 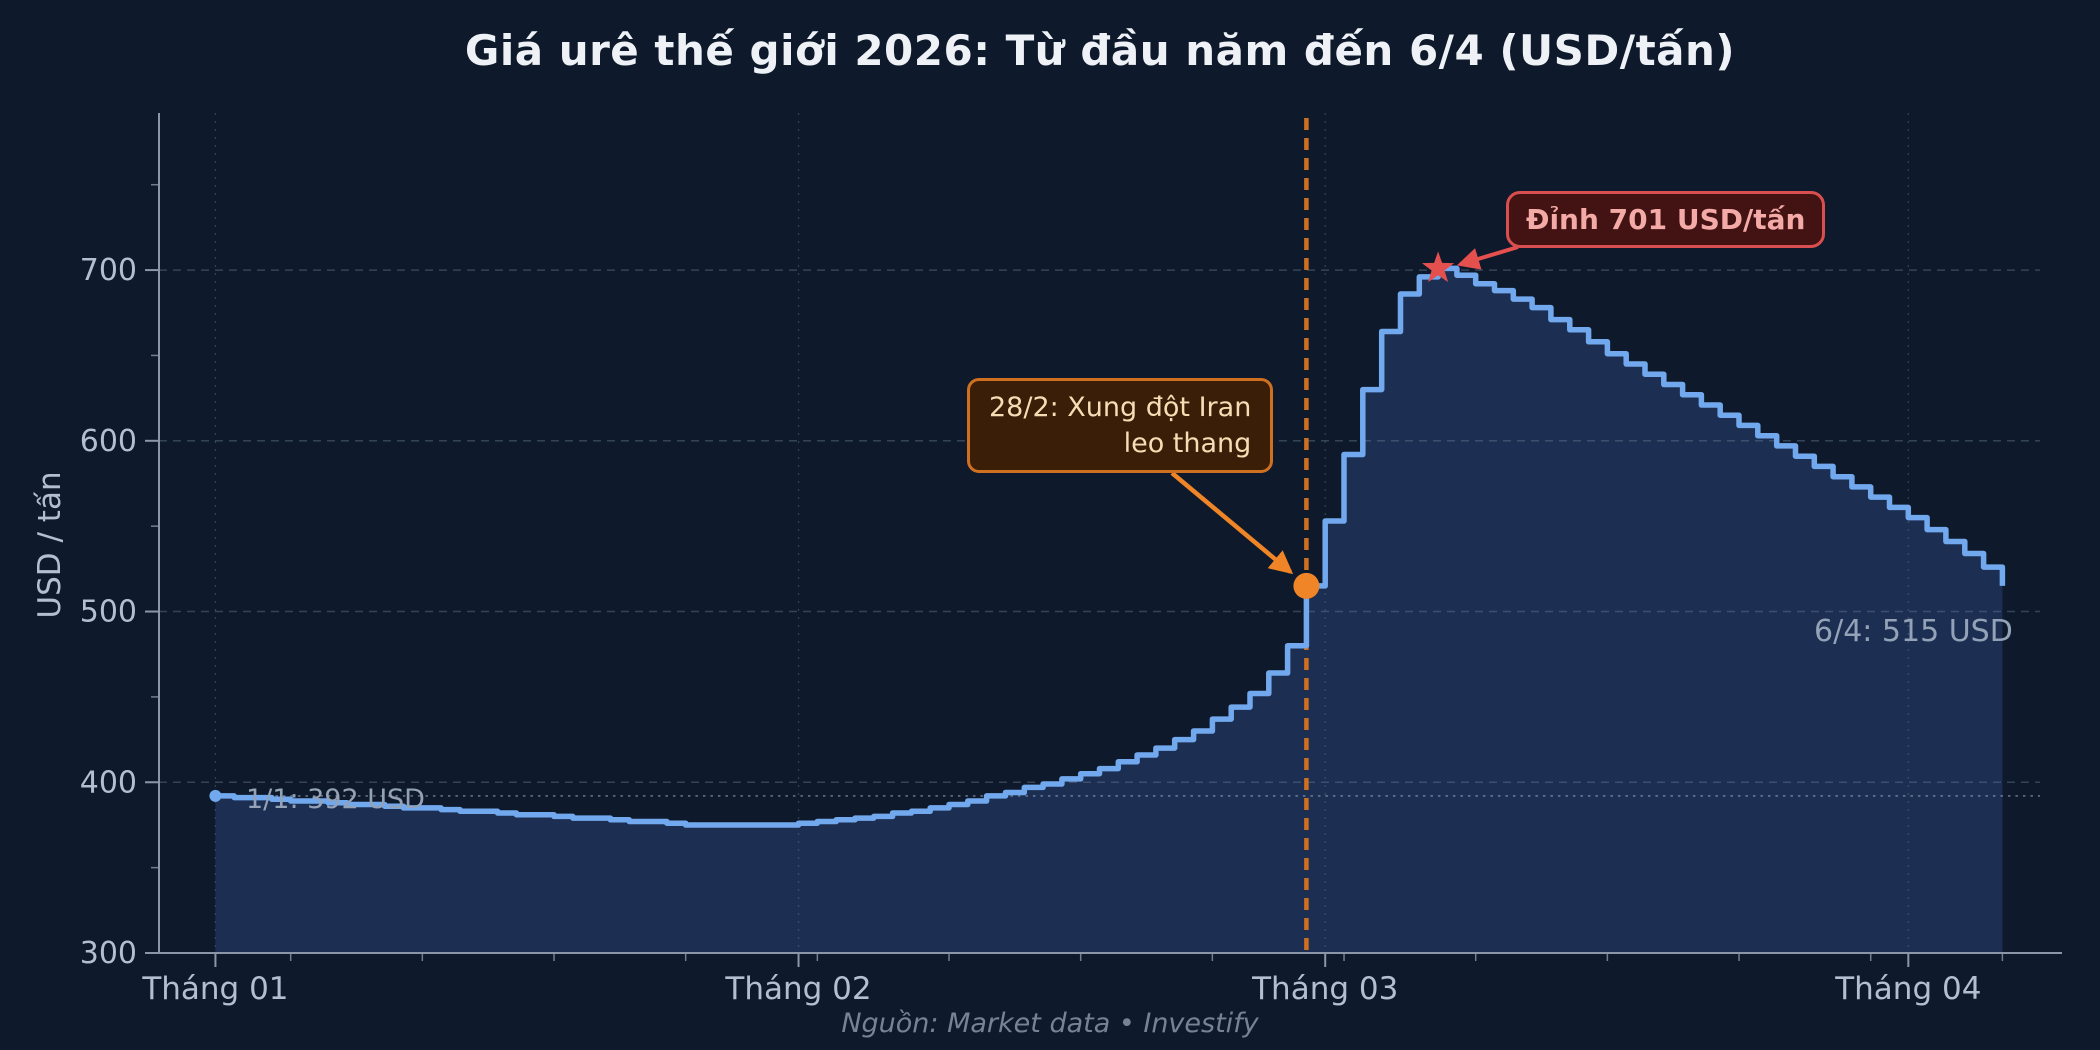 What do you see at coordinates (108, 953) in the screenshot?
I see `y-tick-label: 300` at bounding box center [108, 953].